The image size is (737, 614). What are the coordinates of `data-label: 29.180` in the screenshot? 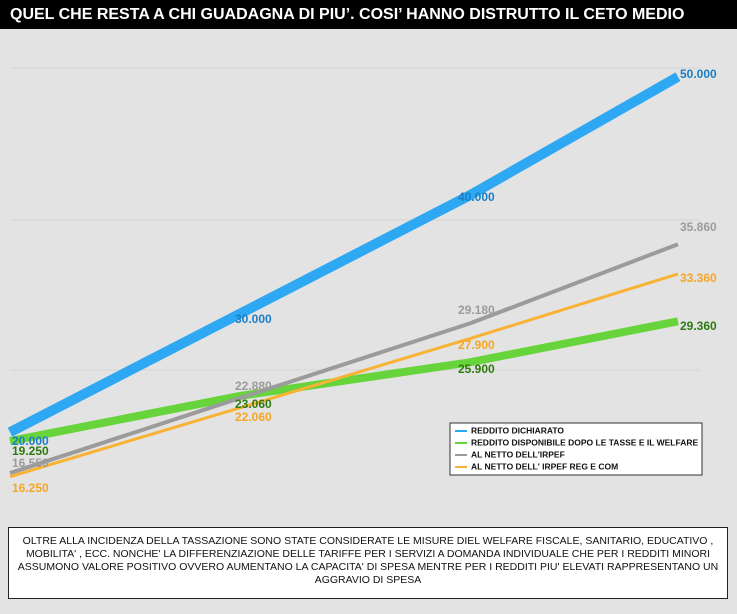 It's located at (476, 310).